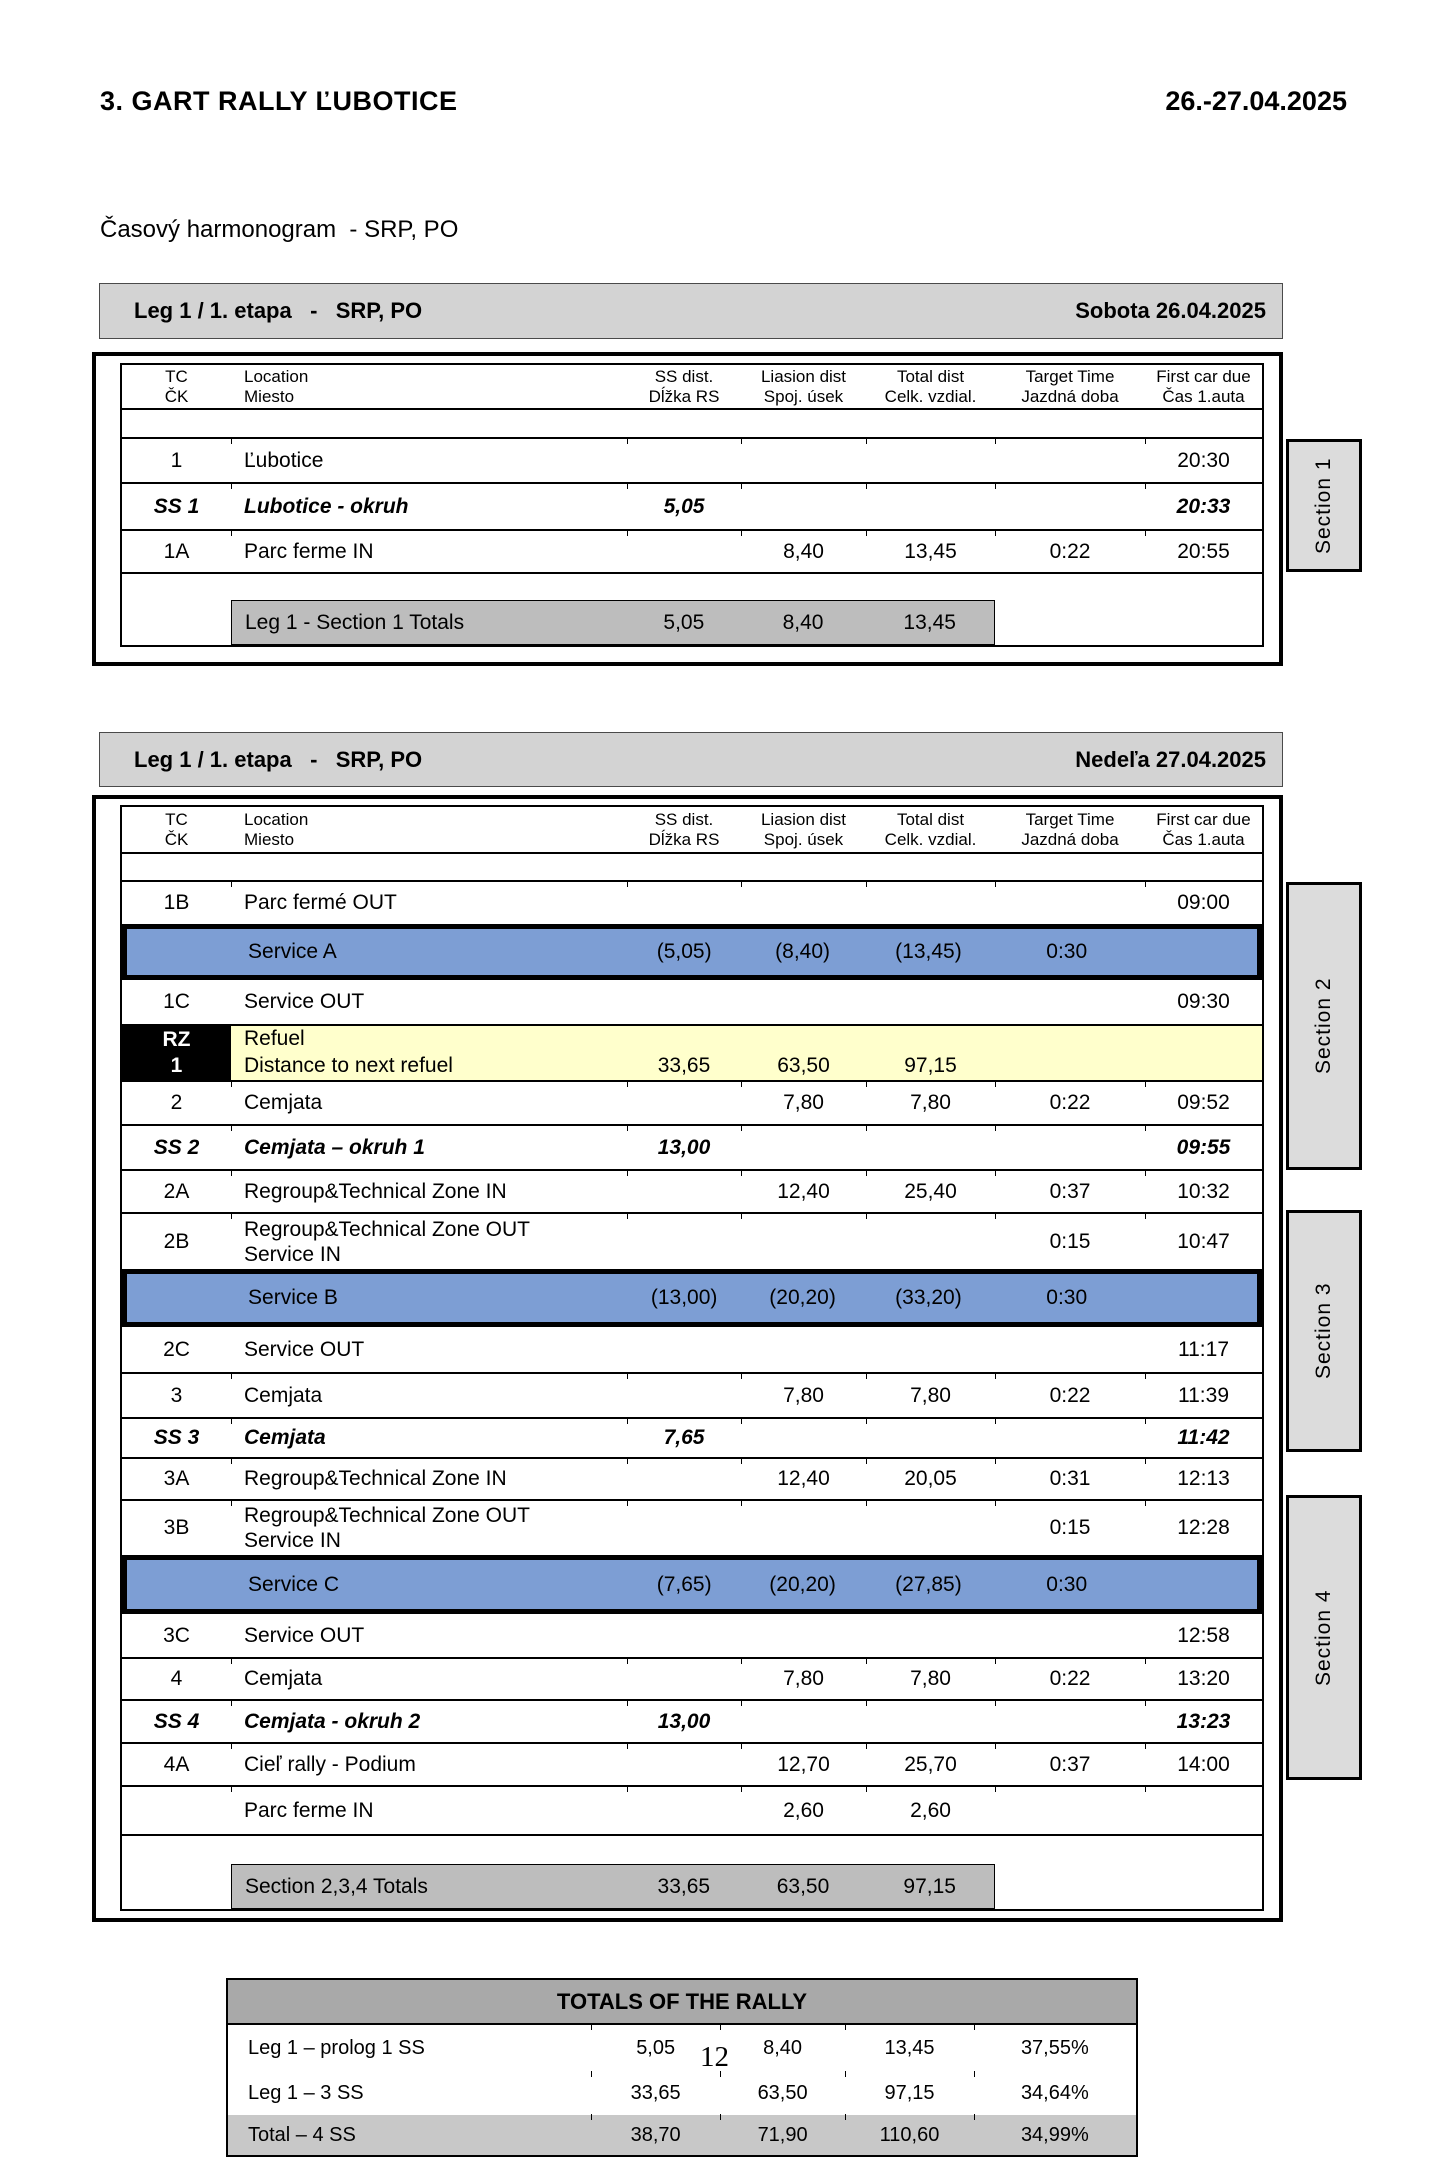 The image size is (1440, 2160). What do you see at coordinates (429, 505) in the screenshot?
I see `cell-location: Lubotice - okruh` at bounding box center [429, 505].